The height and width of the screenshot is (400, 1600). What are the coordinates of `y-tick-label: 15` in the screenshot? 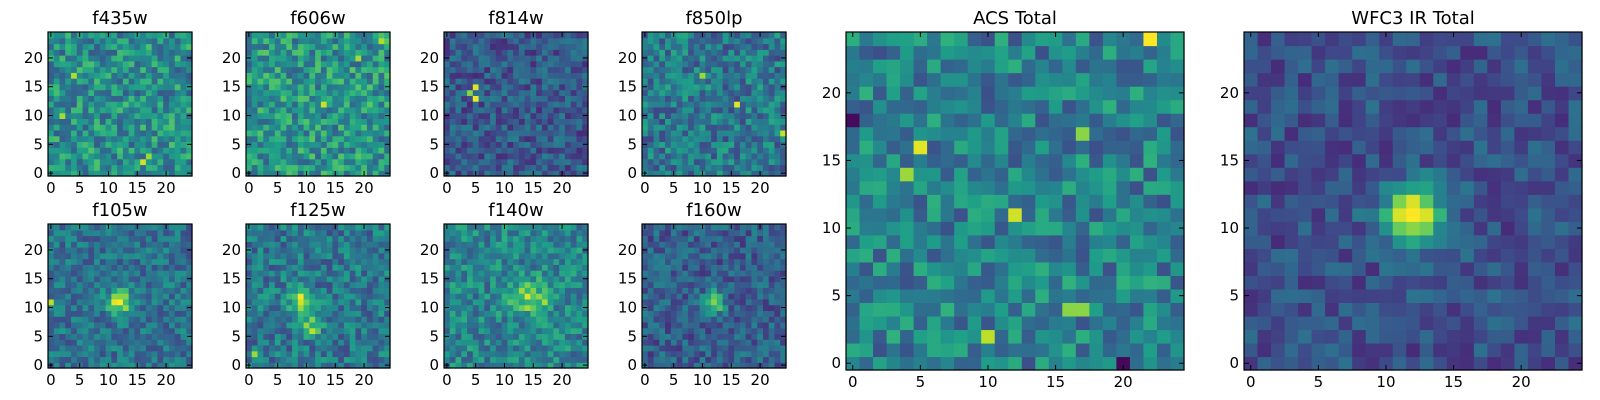 It's located at (33, 87).